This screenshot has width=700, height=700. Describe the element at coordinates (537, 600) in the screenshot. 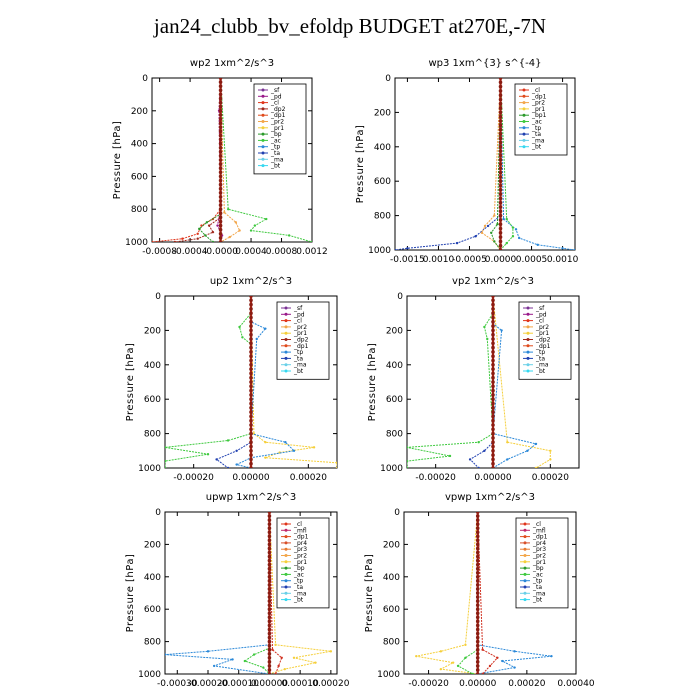

I see `legend-label: _bt` at that location.